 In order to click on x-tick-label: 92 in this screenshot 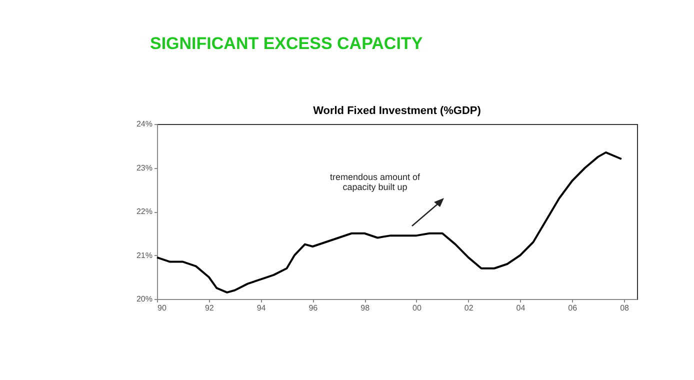, I will do `click(209, 308)`.